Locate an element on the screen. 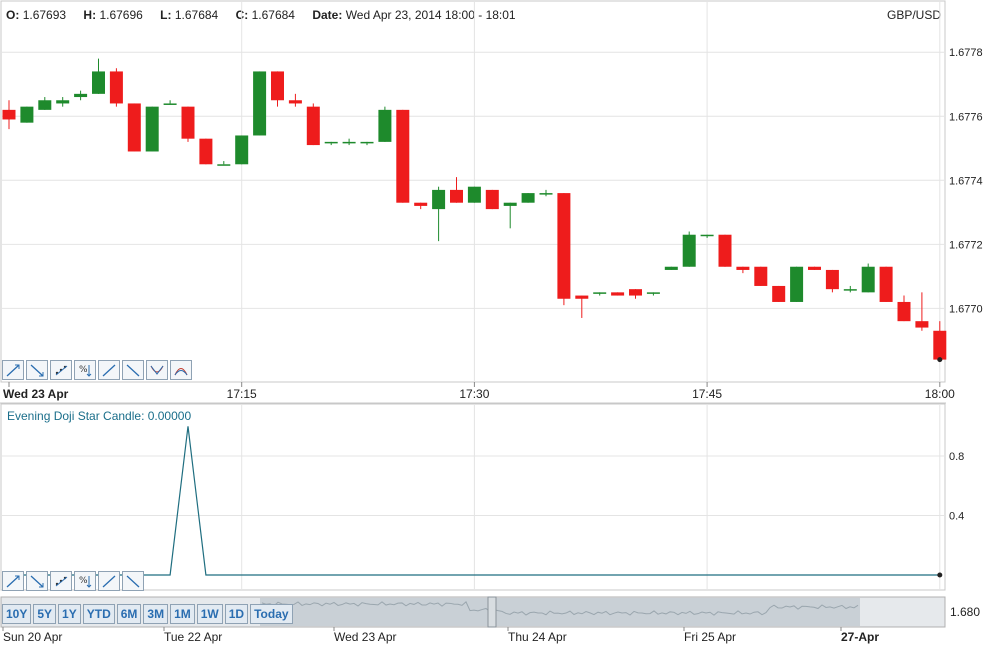 The width and height of the screenshot is (996, 648). curve-up-tool-button is located at coordinates (181, 370).